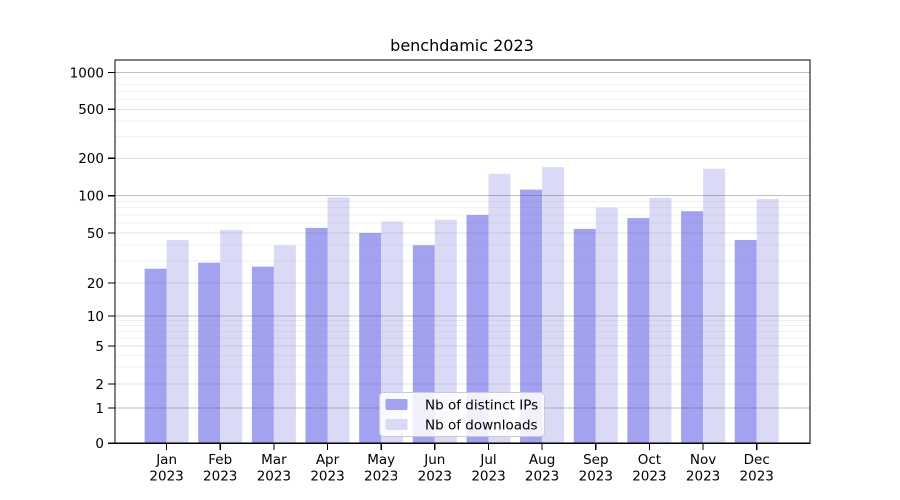 This screenshot has width=900, height=500. What do you see at coordinates (274, 460) in the screenshot?
I see `x-tick-label-month-mar: Mar` at bounding box center [274, 460].